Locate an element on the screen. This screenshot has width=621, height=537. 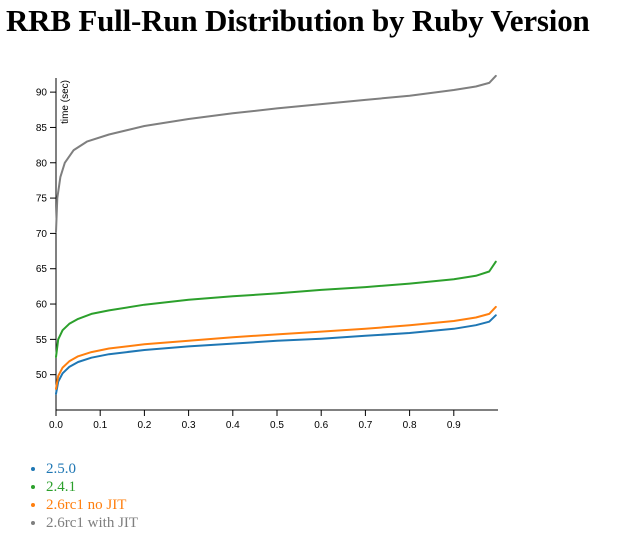
x-tick-label: 0.2 is located at coordinates (144, 425).